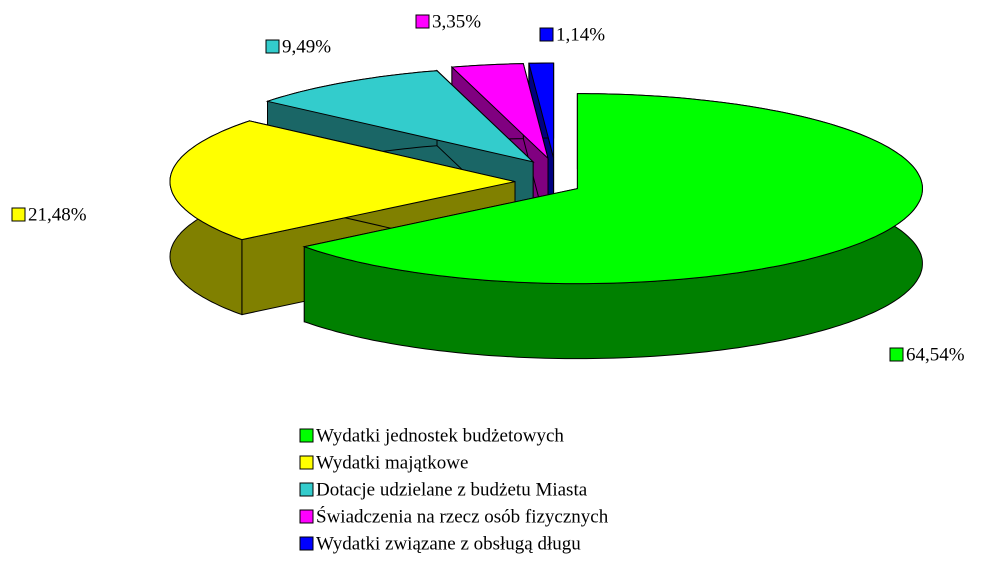  What do you see at coordinates (448, 543) in the screenshot?
I see `legend-label: Wydatki związane z obsługą długu` at bounding box center [448, 543].